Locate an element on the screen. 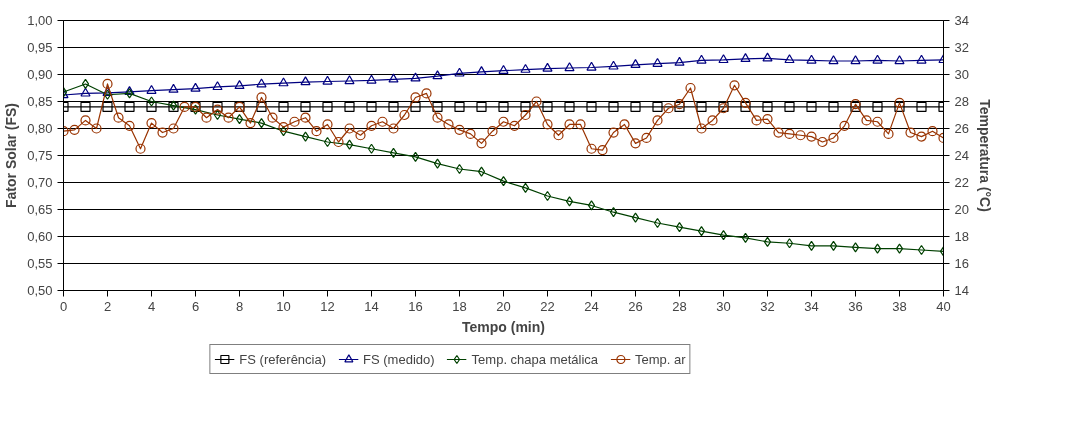 The image size is (1082, 442). x-tick-label: 28 is located at coordinates (679, 306).